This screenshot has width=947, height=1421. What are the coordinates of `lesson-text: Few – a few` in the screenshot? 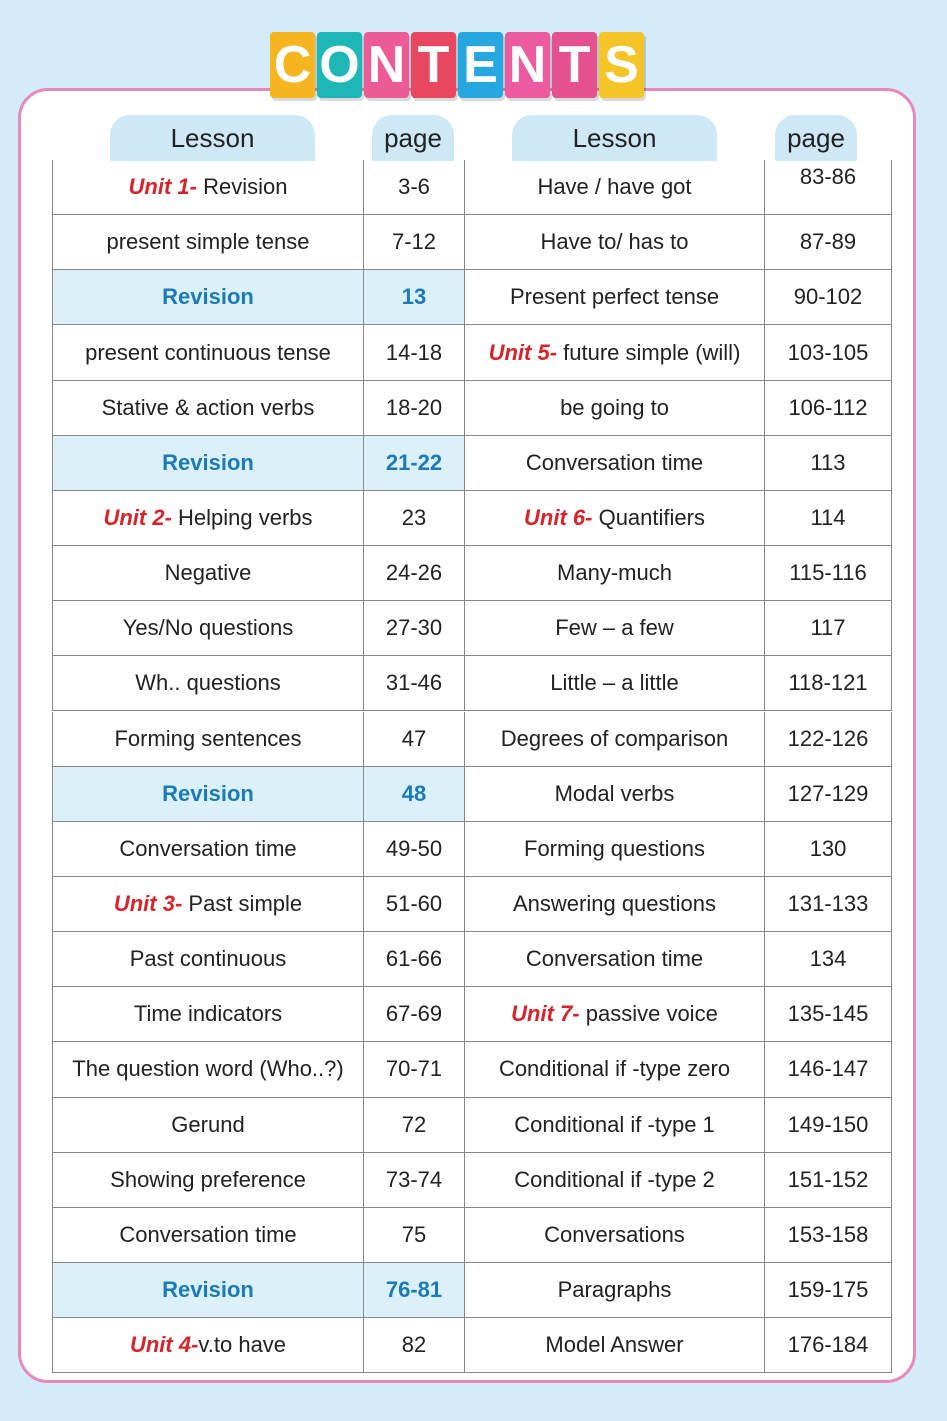 It's located at (614, 628).